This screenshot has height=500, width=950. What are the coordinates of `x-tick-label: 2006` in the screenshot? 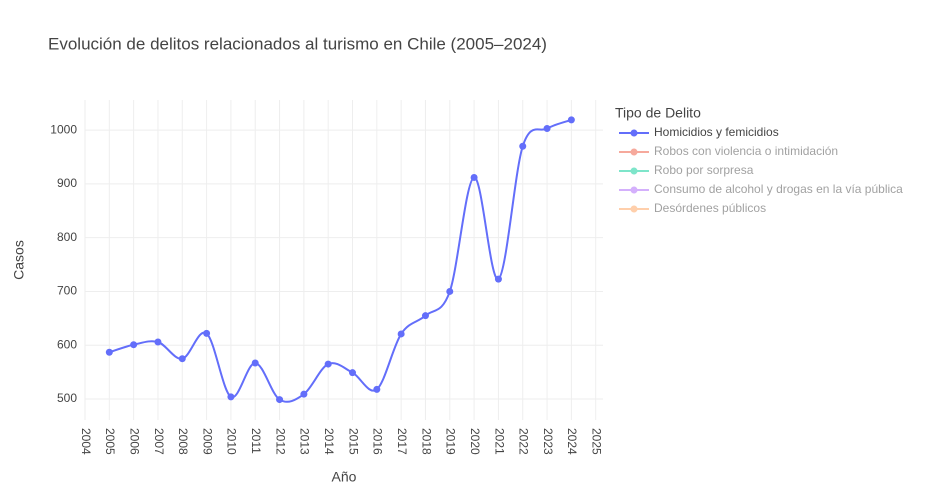 It's located at (134, 441).